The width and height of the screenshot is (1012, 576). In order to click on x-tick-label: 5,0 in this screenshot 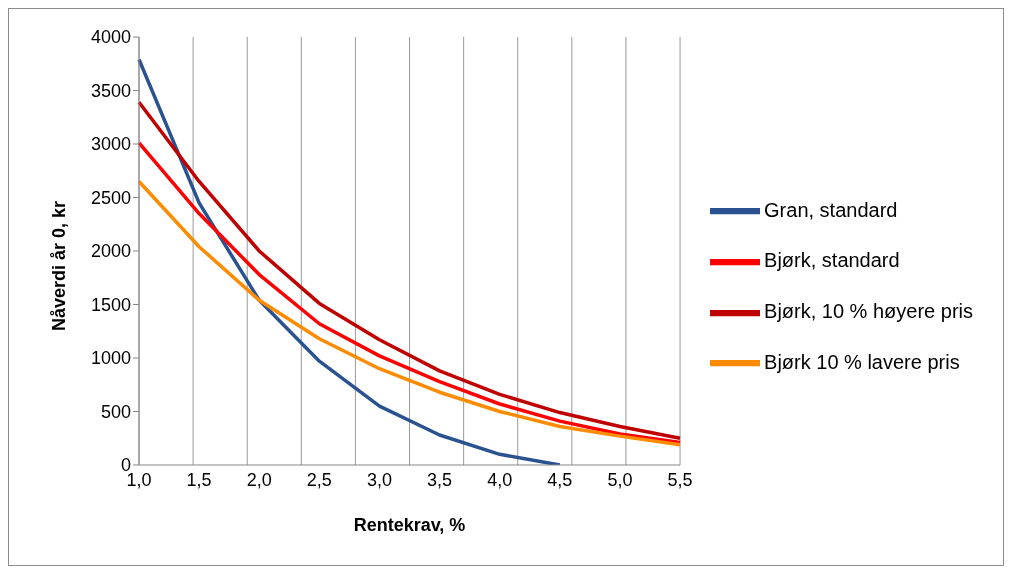, I will do `click(620, 479)`.